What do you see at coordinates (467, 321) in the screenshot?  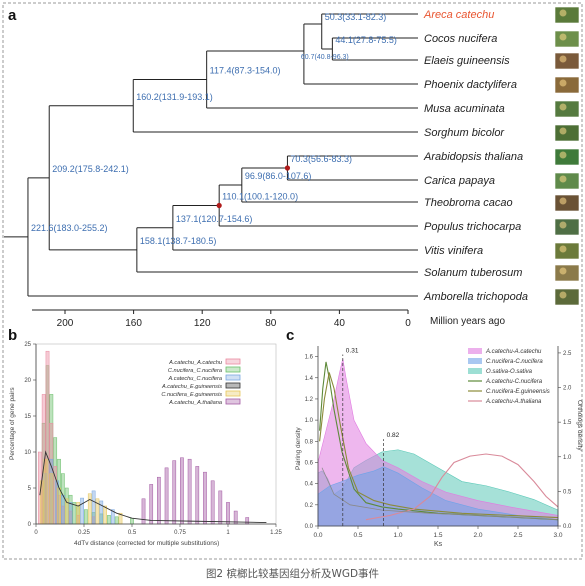 I see `tree-axis-label: Million years ago` at bounding box center [467, 321].